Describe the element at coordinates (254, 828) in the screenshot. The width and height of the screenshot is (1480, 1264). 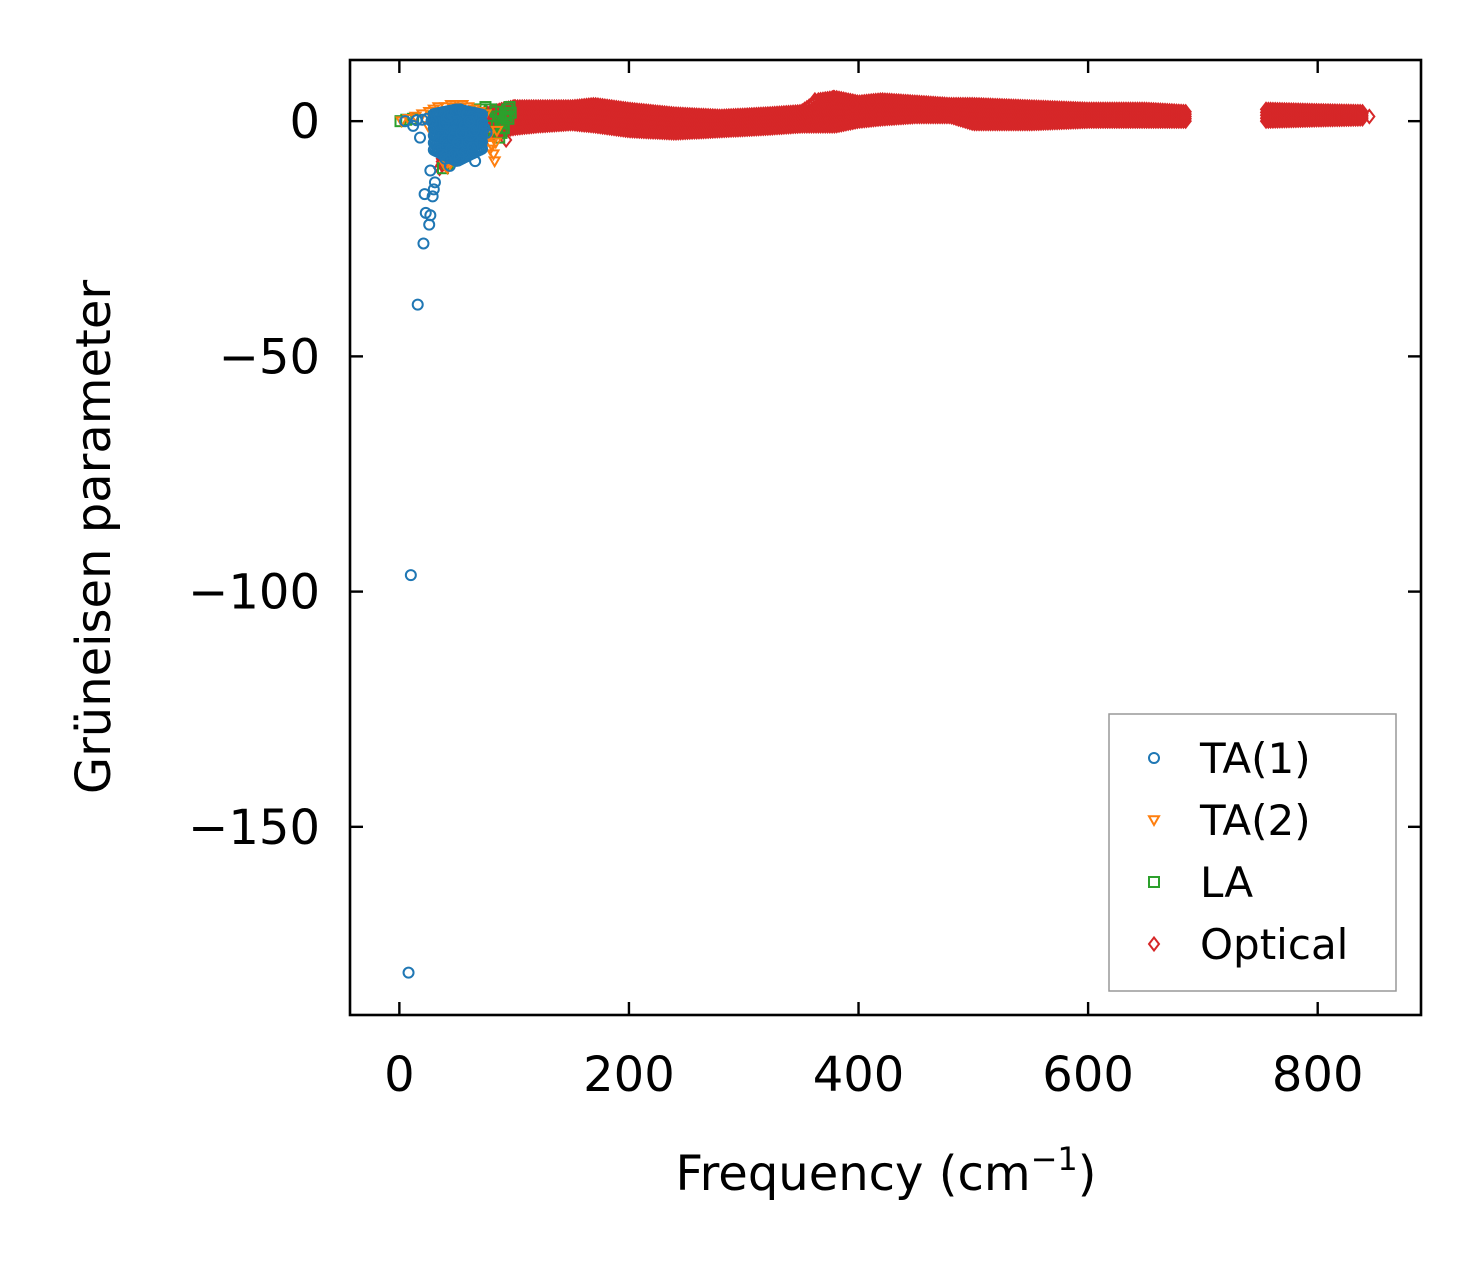
I see `y-tick-label: −150` at that location.